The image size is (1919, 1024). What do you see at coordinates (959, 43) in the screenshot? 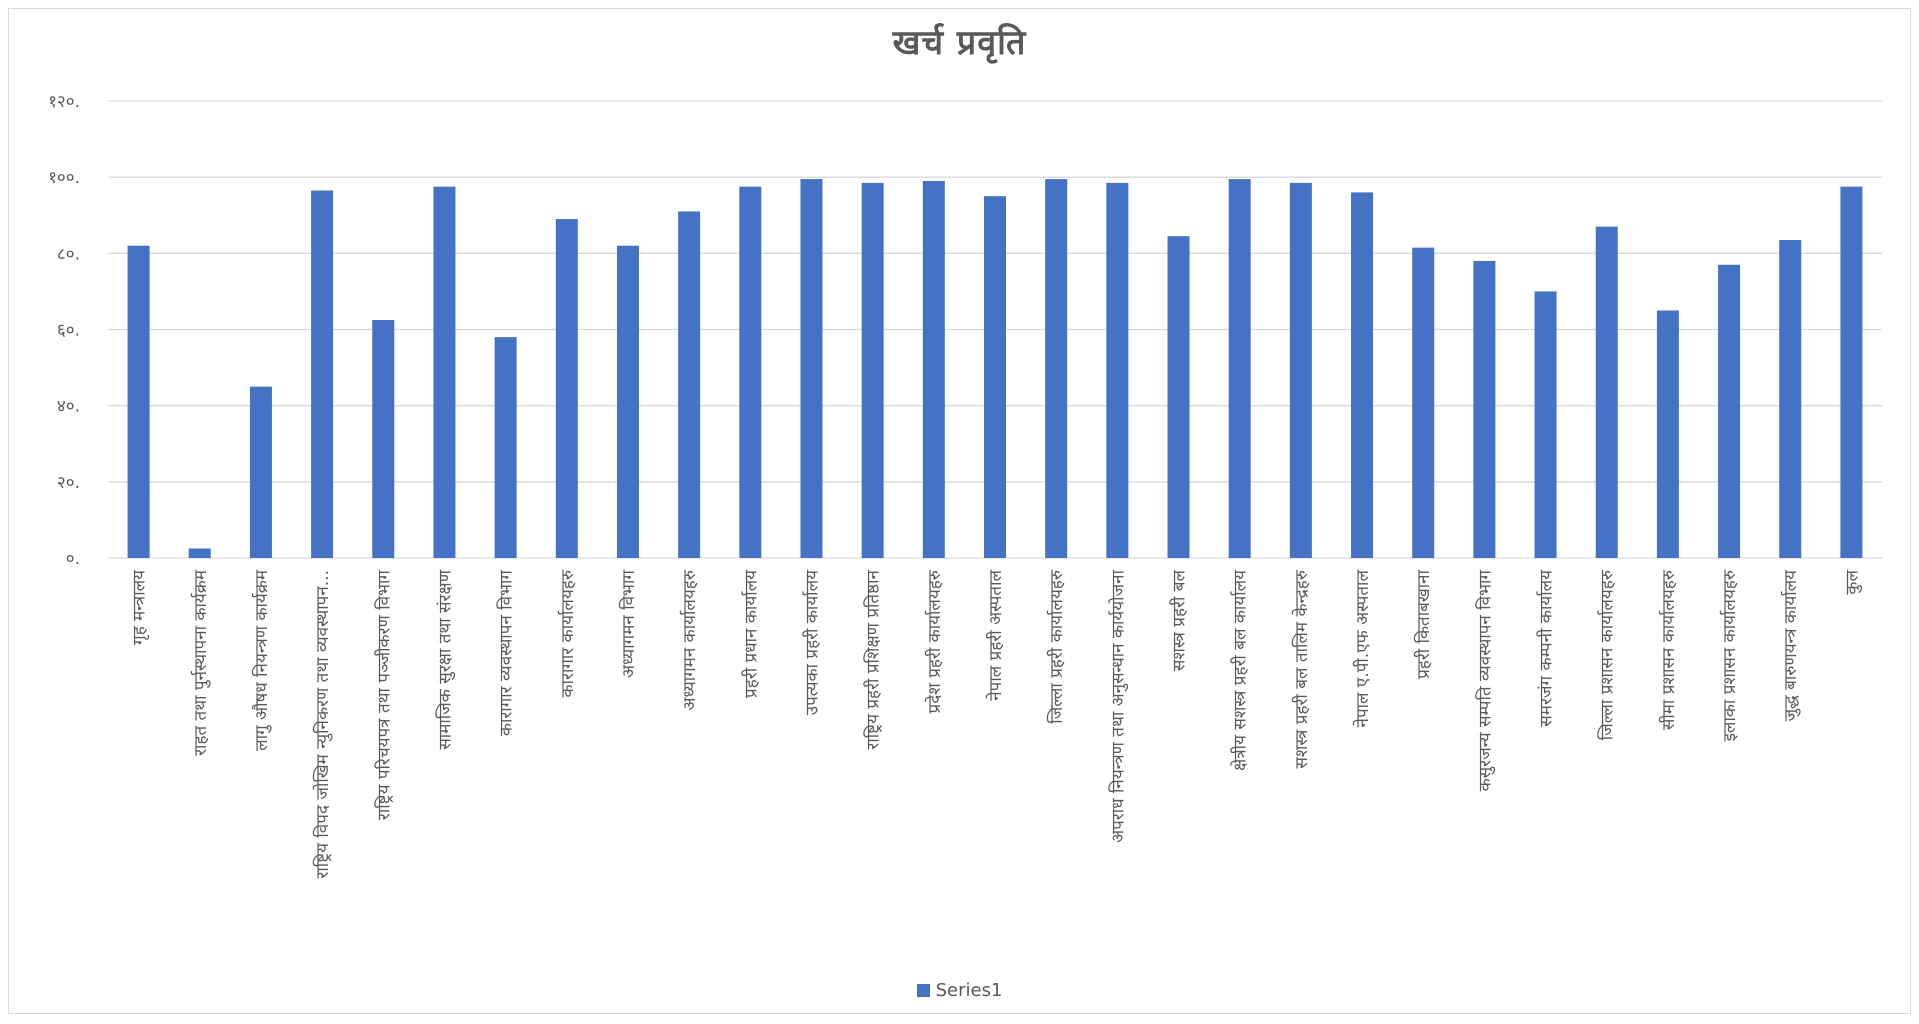
I see `chart-title: खर्च प्रवृति` at bounding box center [959, 43].